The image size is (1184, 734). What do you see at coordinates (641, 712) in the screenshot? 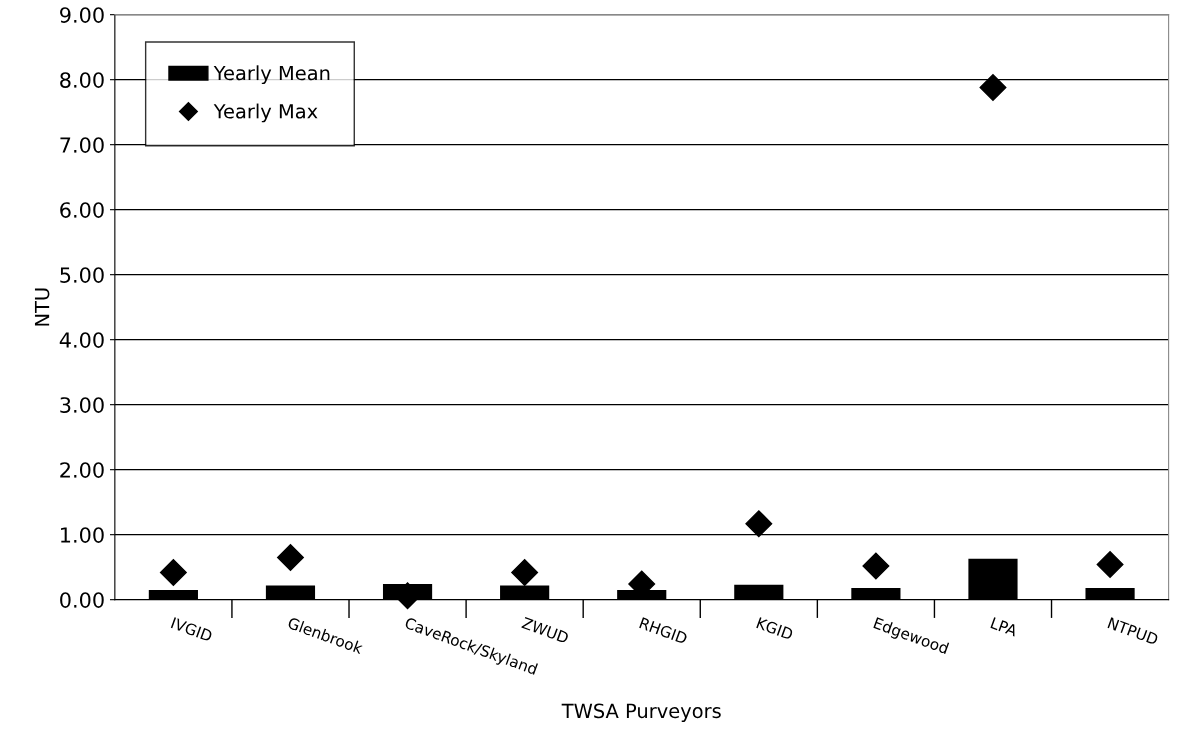
I see `x-axis-title: TWSA Purveyors` at bounding box center [641, 712].